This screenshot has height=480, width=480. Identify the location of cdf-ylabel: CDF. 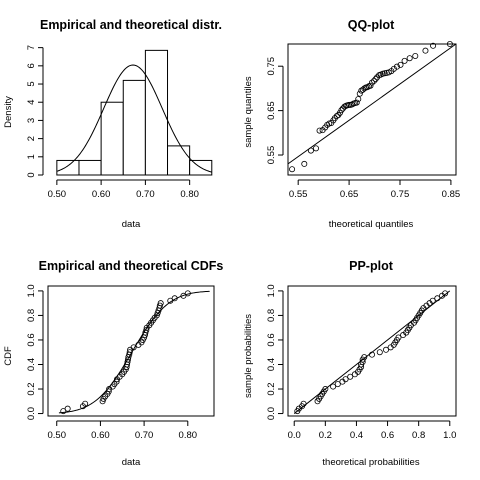
(8, 356).